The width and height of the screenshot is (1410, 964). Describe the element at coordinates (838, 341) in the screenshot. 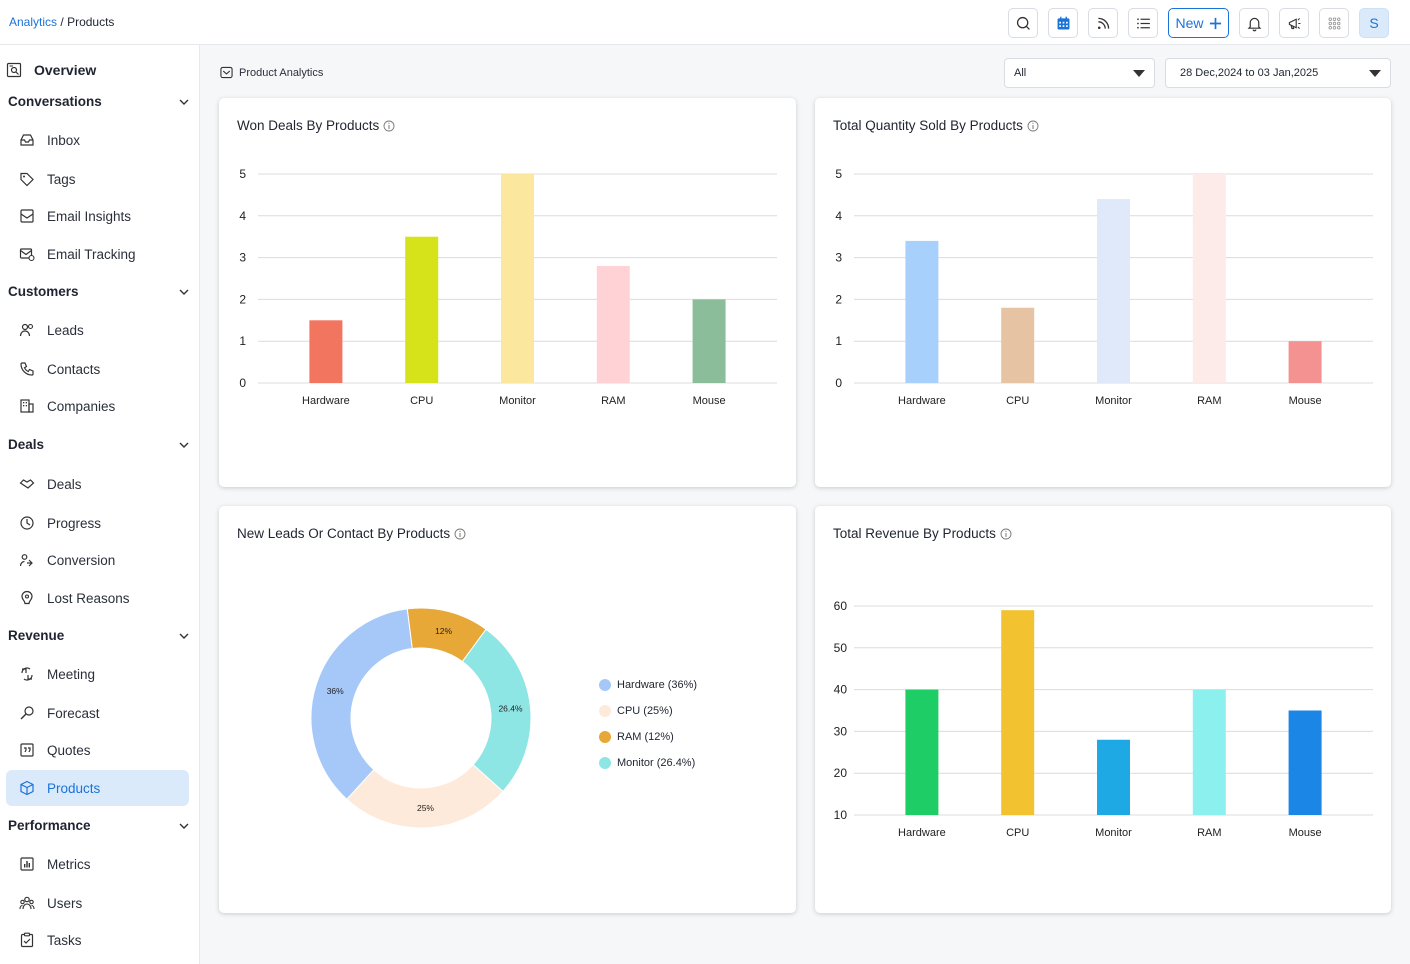

I see `y-tick-label: 1` at that location.